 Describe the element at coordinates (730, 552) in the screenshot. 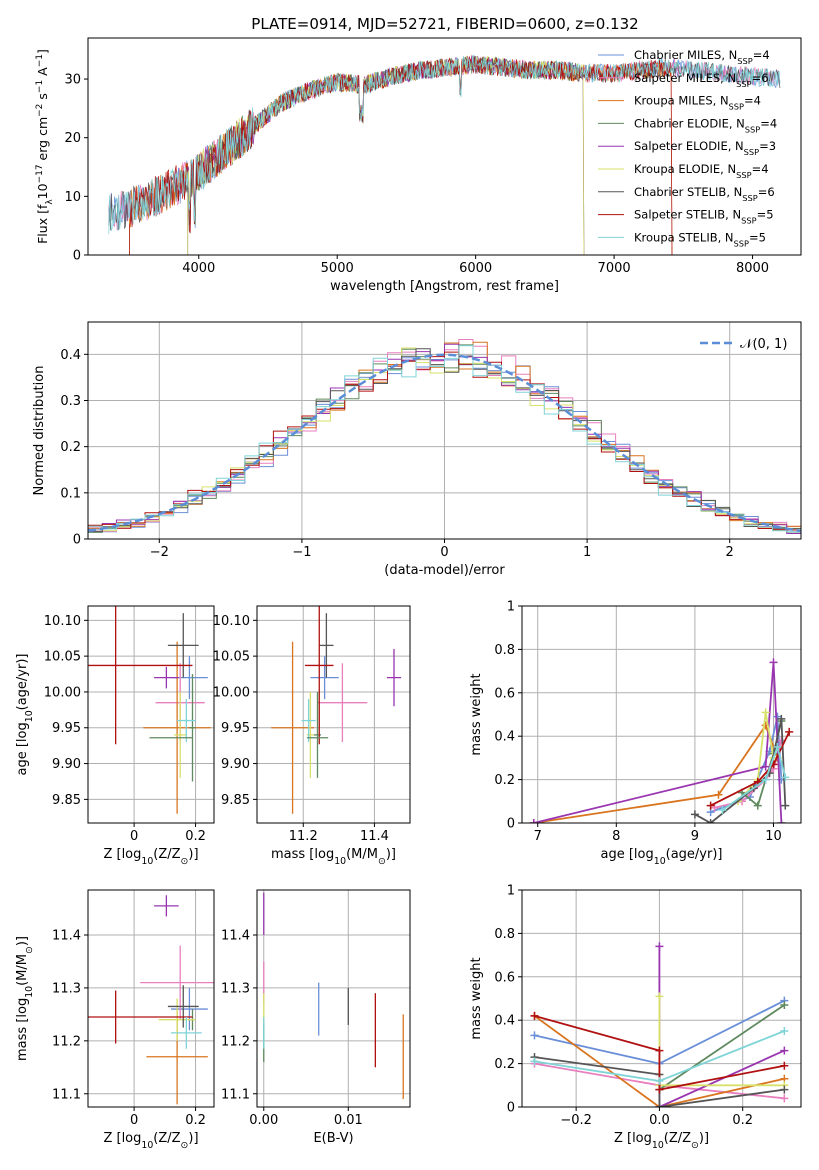

I see `x-tick-label: 2` at that location.